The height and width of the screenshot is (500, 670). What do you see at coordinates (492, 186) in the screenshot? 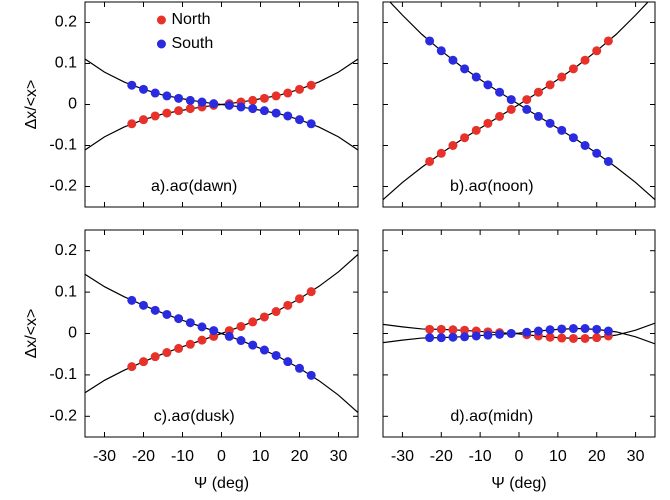
I see `panel-label: b).aσ(noon)` at bounding box center [492, 186].